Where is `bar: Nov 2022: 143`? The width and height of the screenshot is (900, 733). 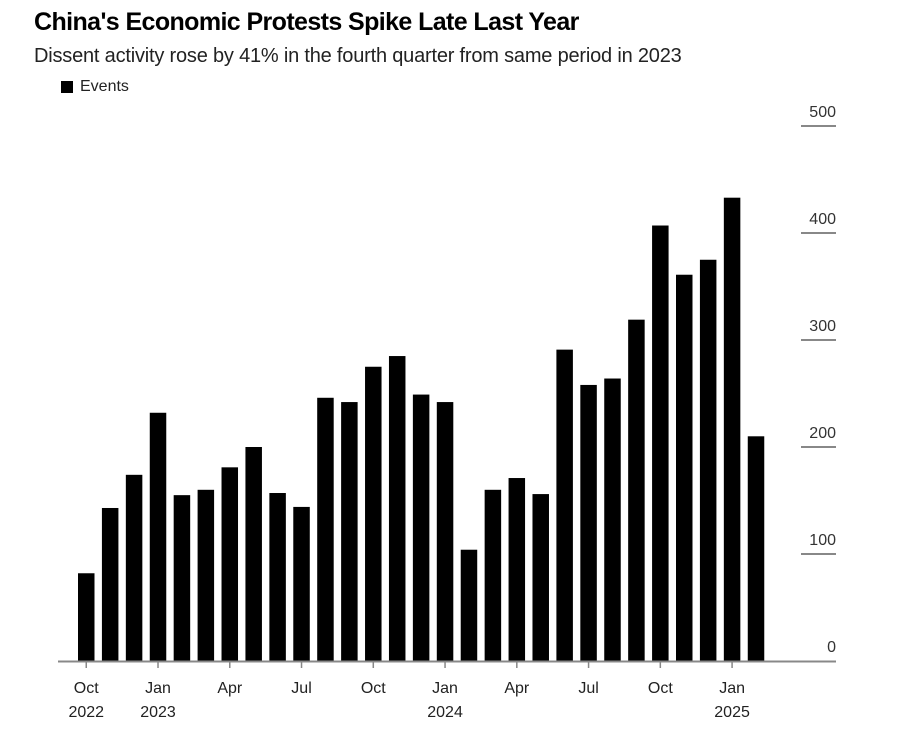
bar: Nov 2022: 143 is located at coordinates (110, 584).